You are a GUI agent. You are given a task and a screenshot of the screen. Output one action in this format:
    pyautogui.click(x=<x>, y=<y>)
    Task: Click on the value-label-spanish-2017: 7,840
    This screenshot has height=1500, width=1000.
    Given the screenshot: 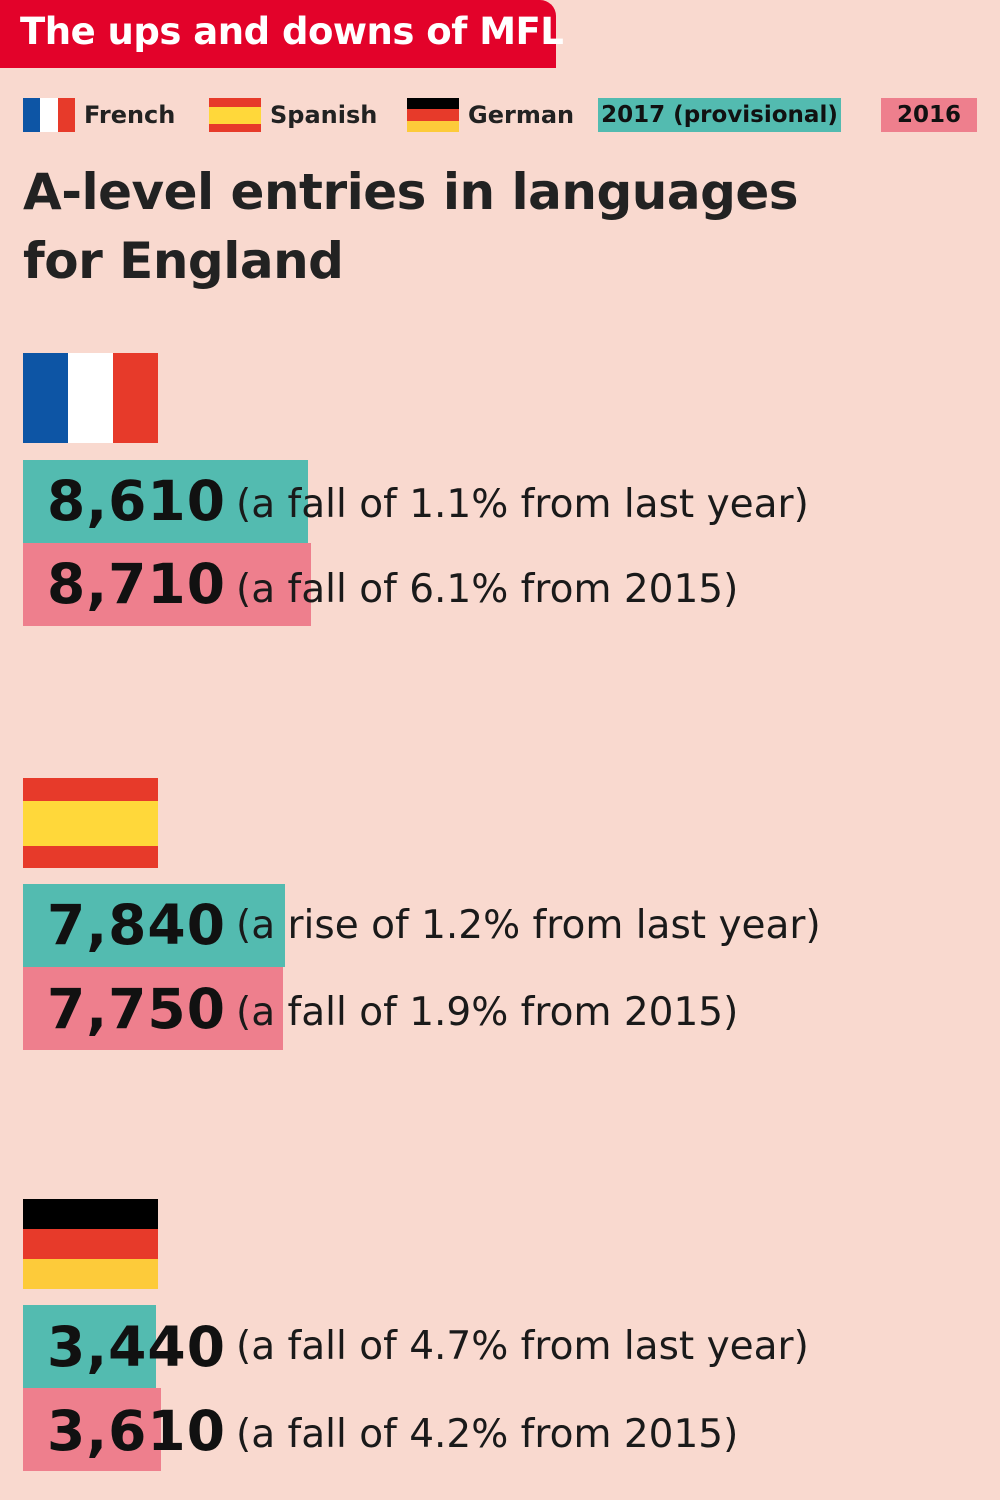 What is the action you would take?
    pyautogui.click(x=136, y=925)
    